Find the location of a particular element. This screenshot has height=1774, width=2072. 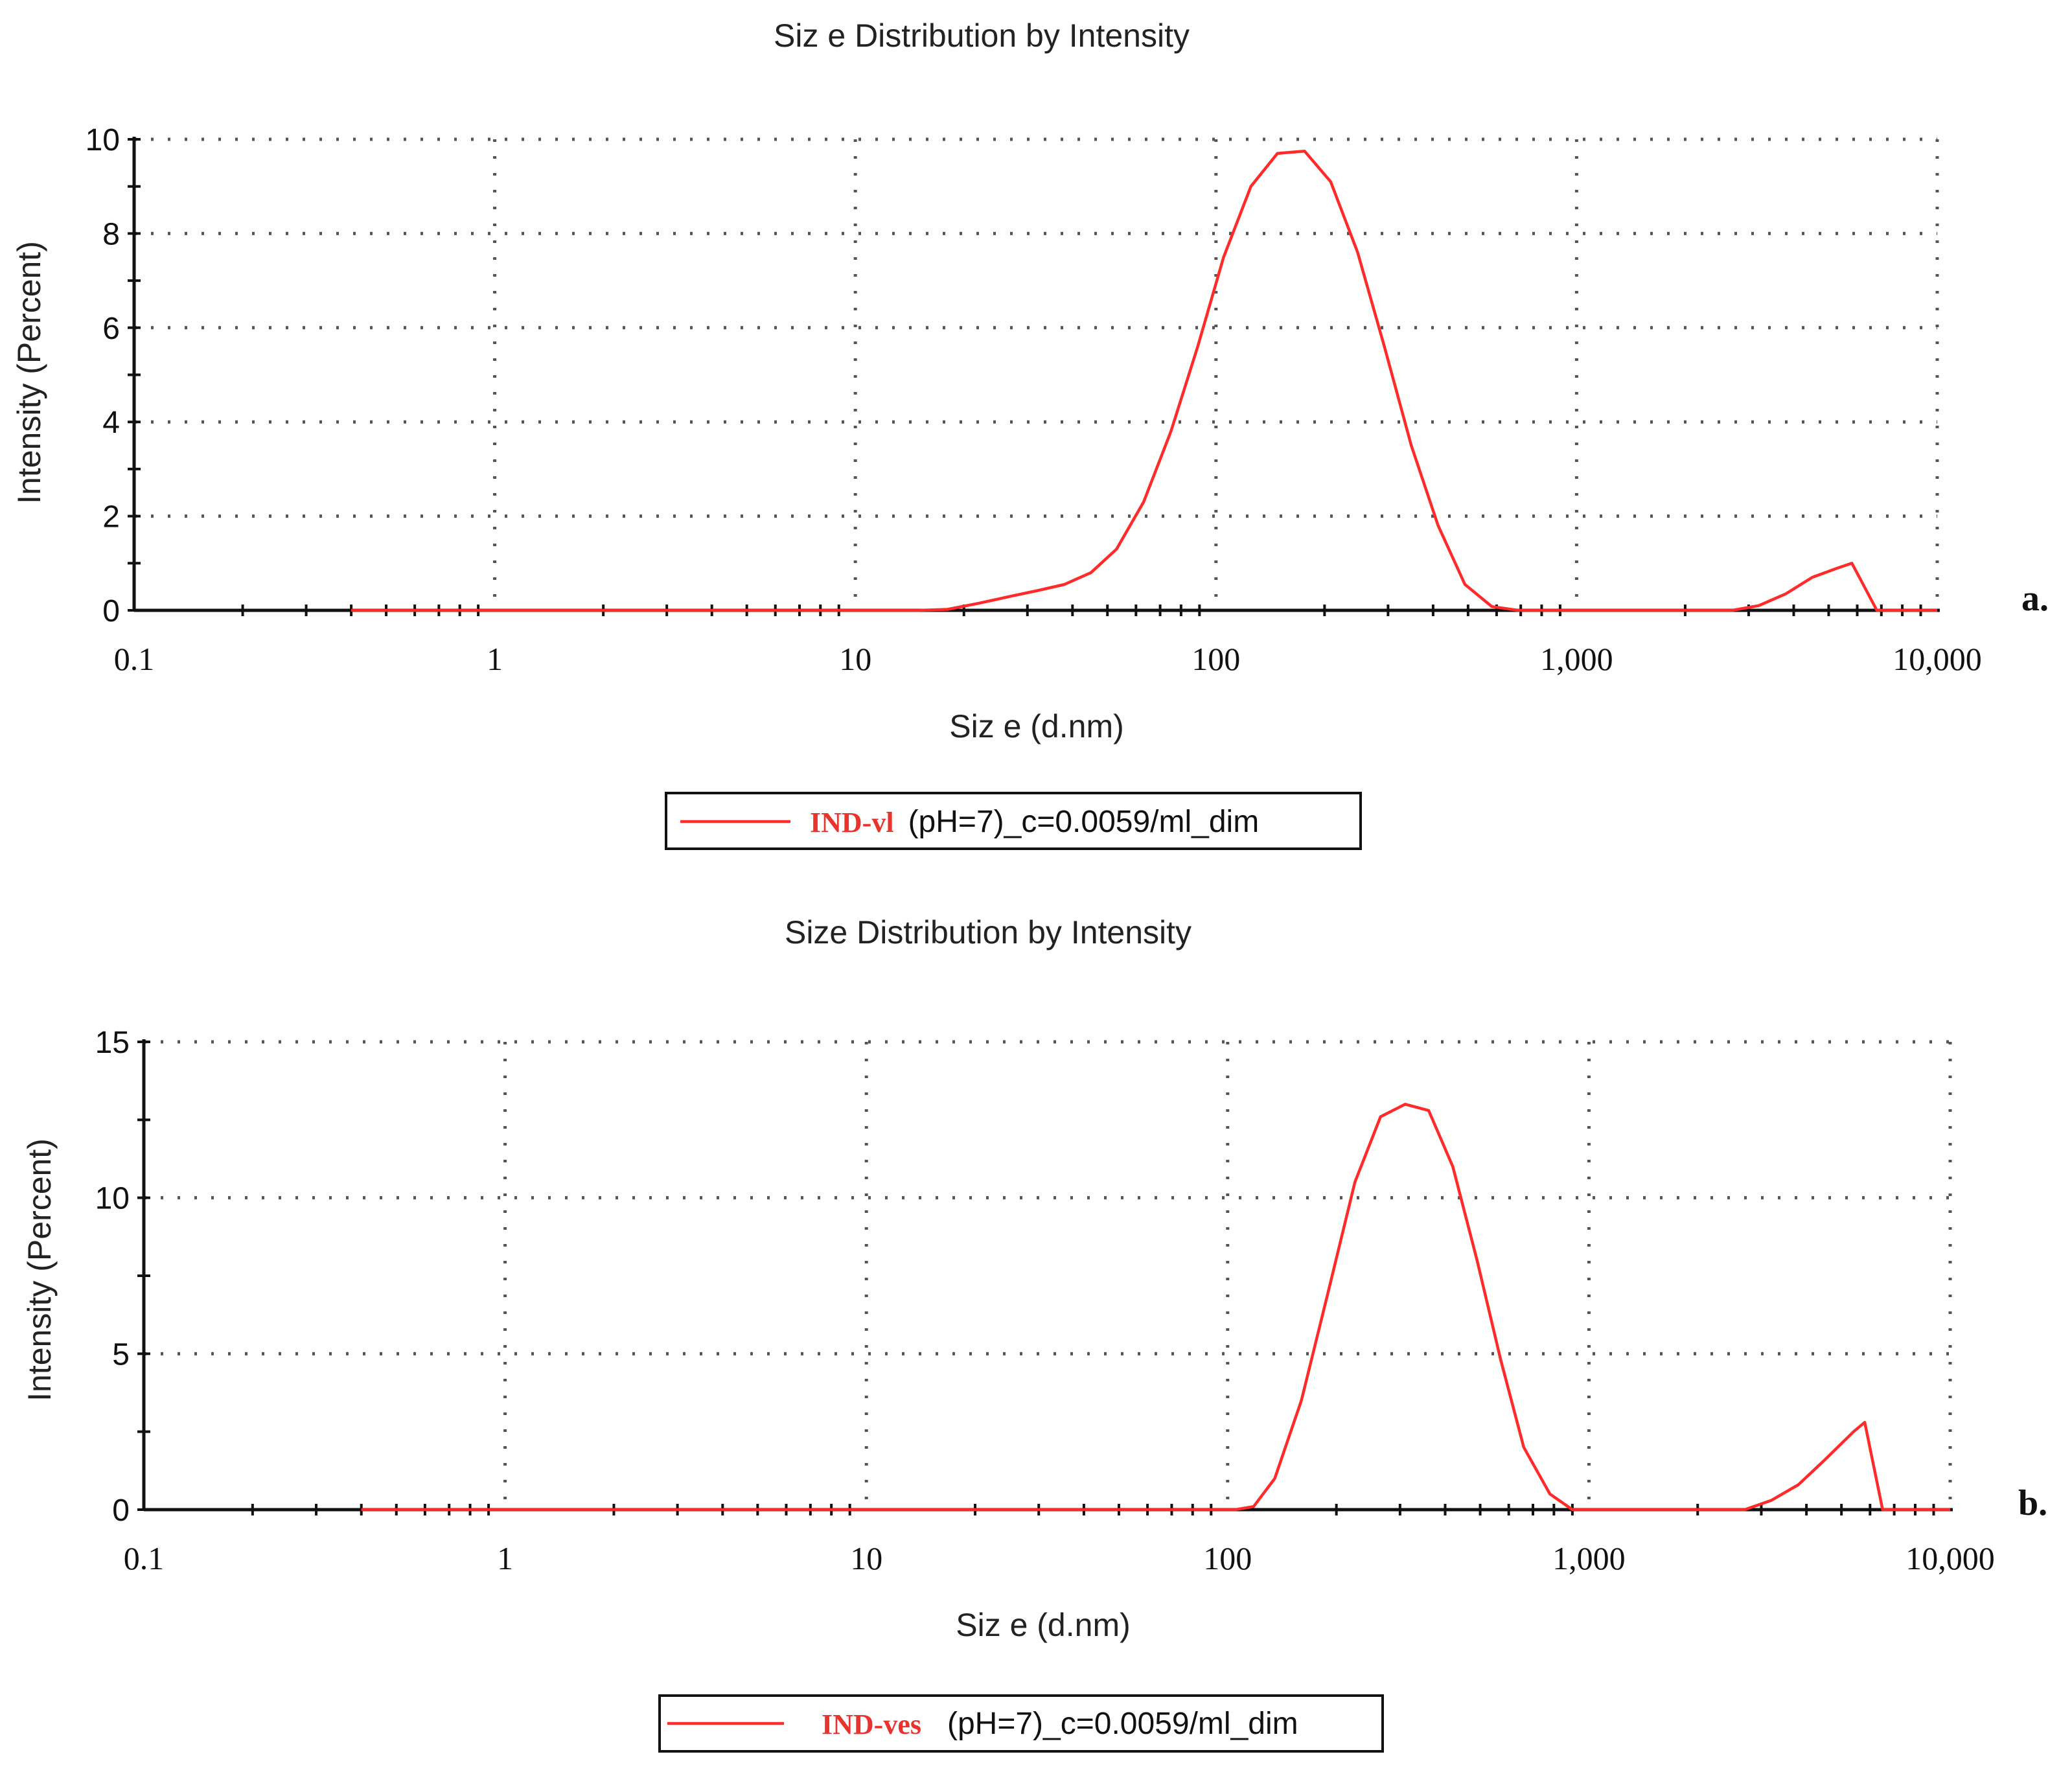

y-tick-labels: 0 2 4 6 8 10 is located at coordinates (103, 375).